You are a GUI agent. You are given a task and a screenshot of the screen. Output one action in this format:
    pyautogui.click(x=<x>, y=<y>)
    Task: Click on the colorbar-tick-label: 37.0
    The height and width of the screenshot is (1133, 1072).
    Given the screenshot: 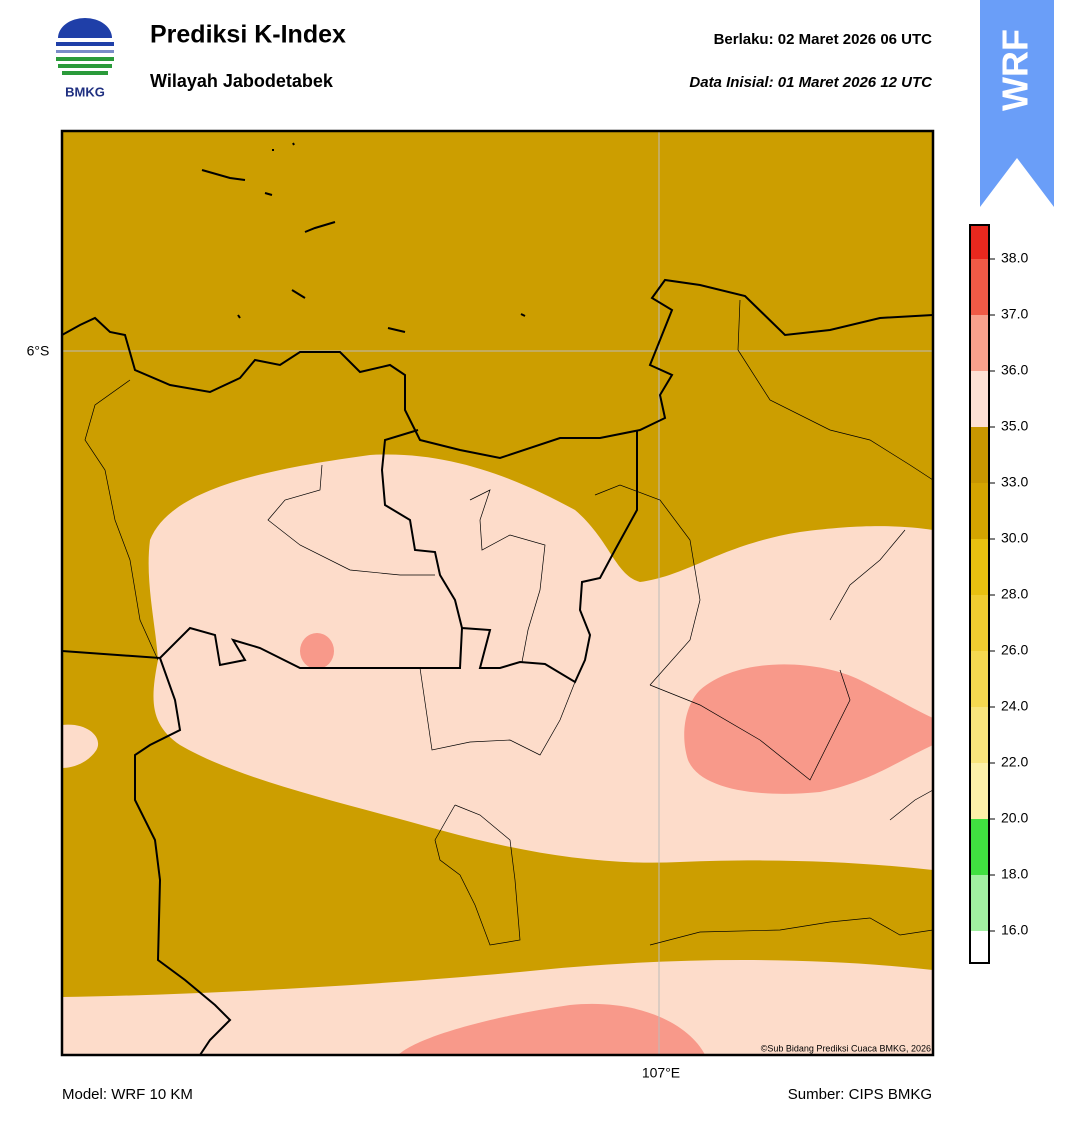 What is the action you would take?
    pyautogui.click(x=1014, y=314)
    